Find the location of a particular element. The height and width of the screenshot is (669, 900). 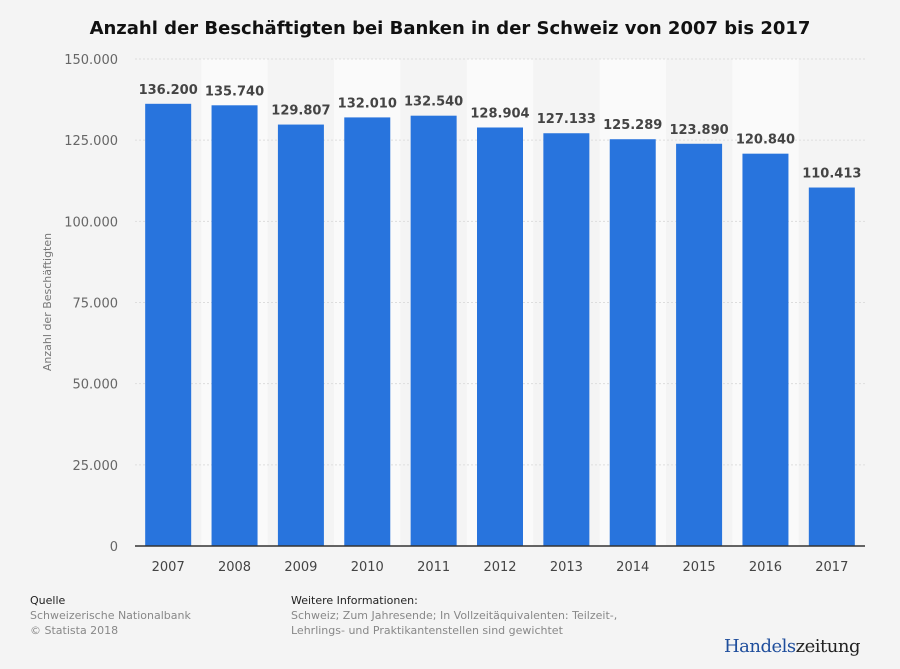

x-tick-label: 2015 is located at coordinates (699, 567).